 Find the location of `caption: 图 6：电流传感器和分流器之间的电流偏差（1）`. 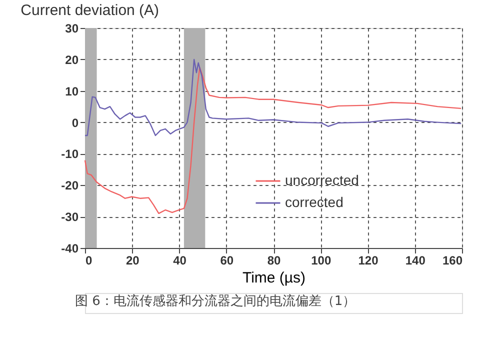

caption: 图 6：电流传感器和分流器之间的电流偏差（1） is located at coordinates (215, 301).